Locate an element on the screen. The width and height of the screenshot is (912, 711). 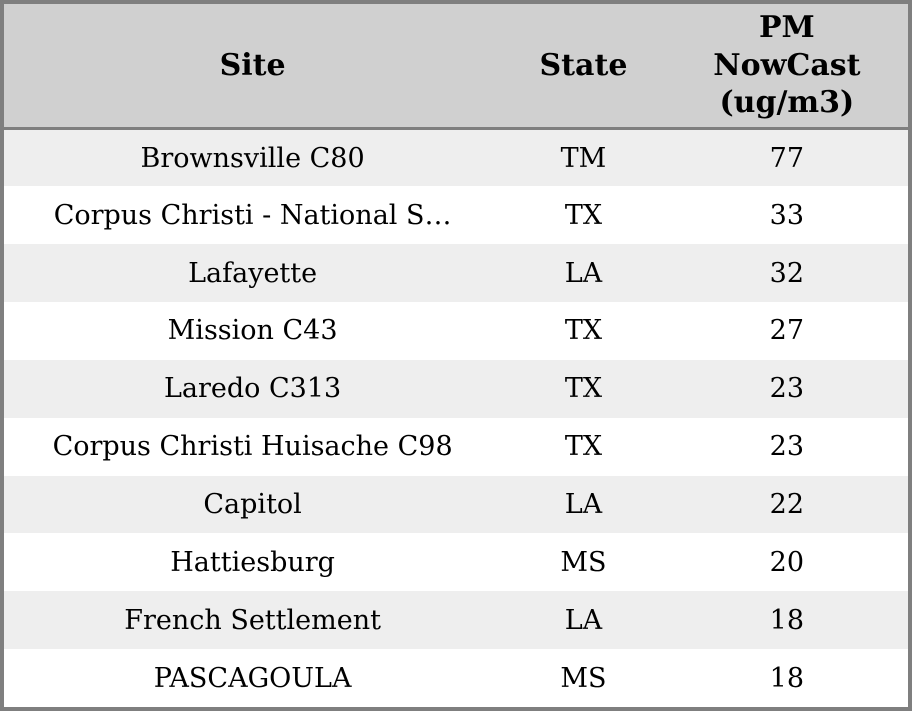
table-row: Corpus Christi - National S… TX 33 is located at coordinates (456, 215).